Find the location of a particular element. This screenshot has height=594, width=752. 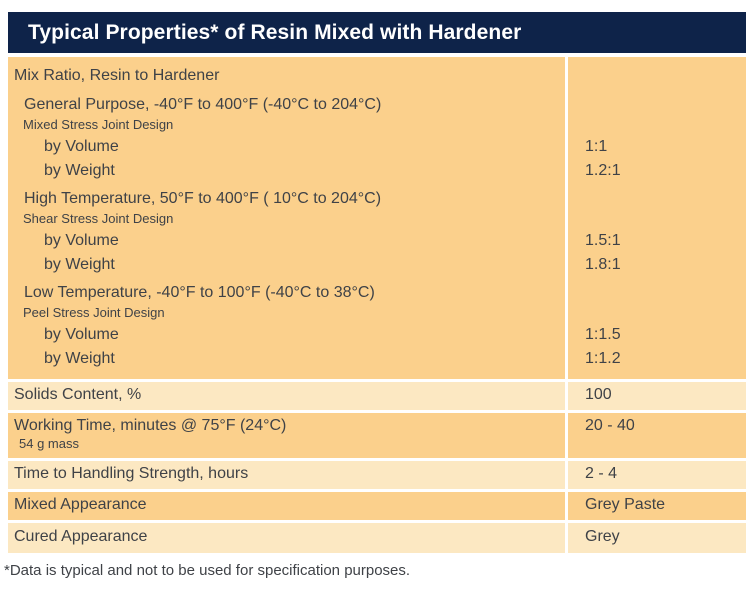

section-high-temperature-subheading-line: Shear Stress Joint Design is located at coordinates (377, 219).